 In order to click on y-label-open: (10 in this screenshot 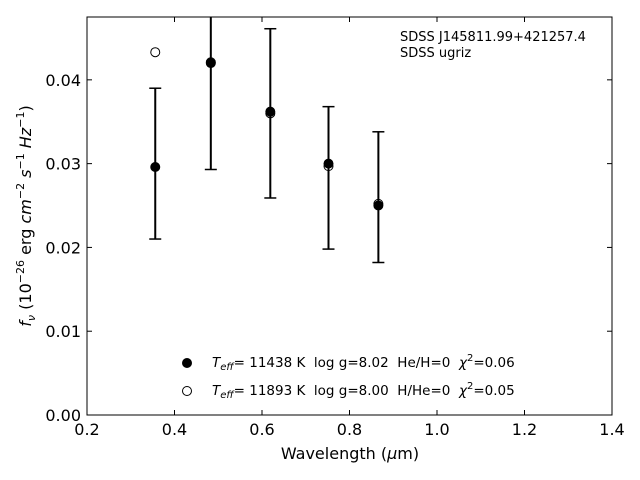, I will do `click(25, 299)`.